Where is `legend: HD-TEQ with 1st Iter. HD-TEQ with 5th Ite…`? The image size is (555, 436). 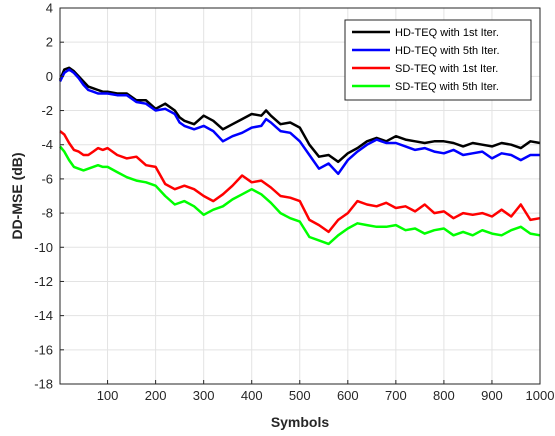 legend: HD-TEQ with 1st Iter. HD-TEQ with 5th Ite… is located at coordinates (438, 60).